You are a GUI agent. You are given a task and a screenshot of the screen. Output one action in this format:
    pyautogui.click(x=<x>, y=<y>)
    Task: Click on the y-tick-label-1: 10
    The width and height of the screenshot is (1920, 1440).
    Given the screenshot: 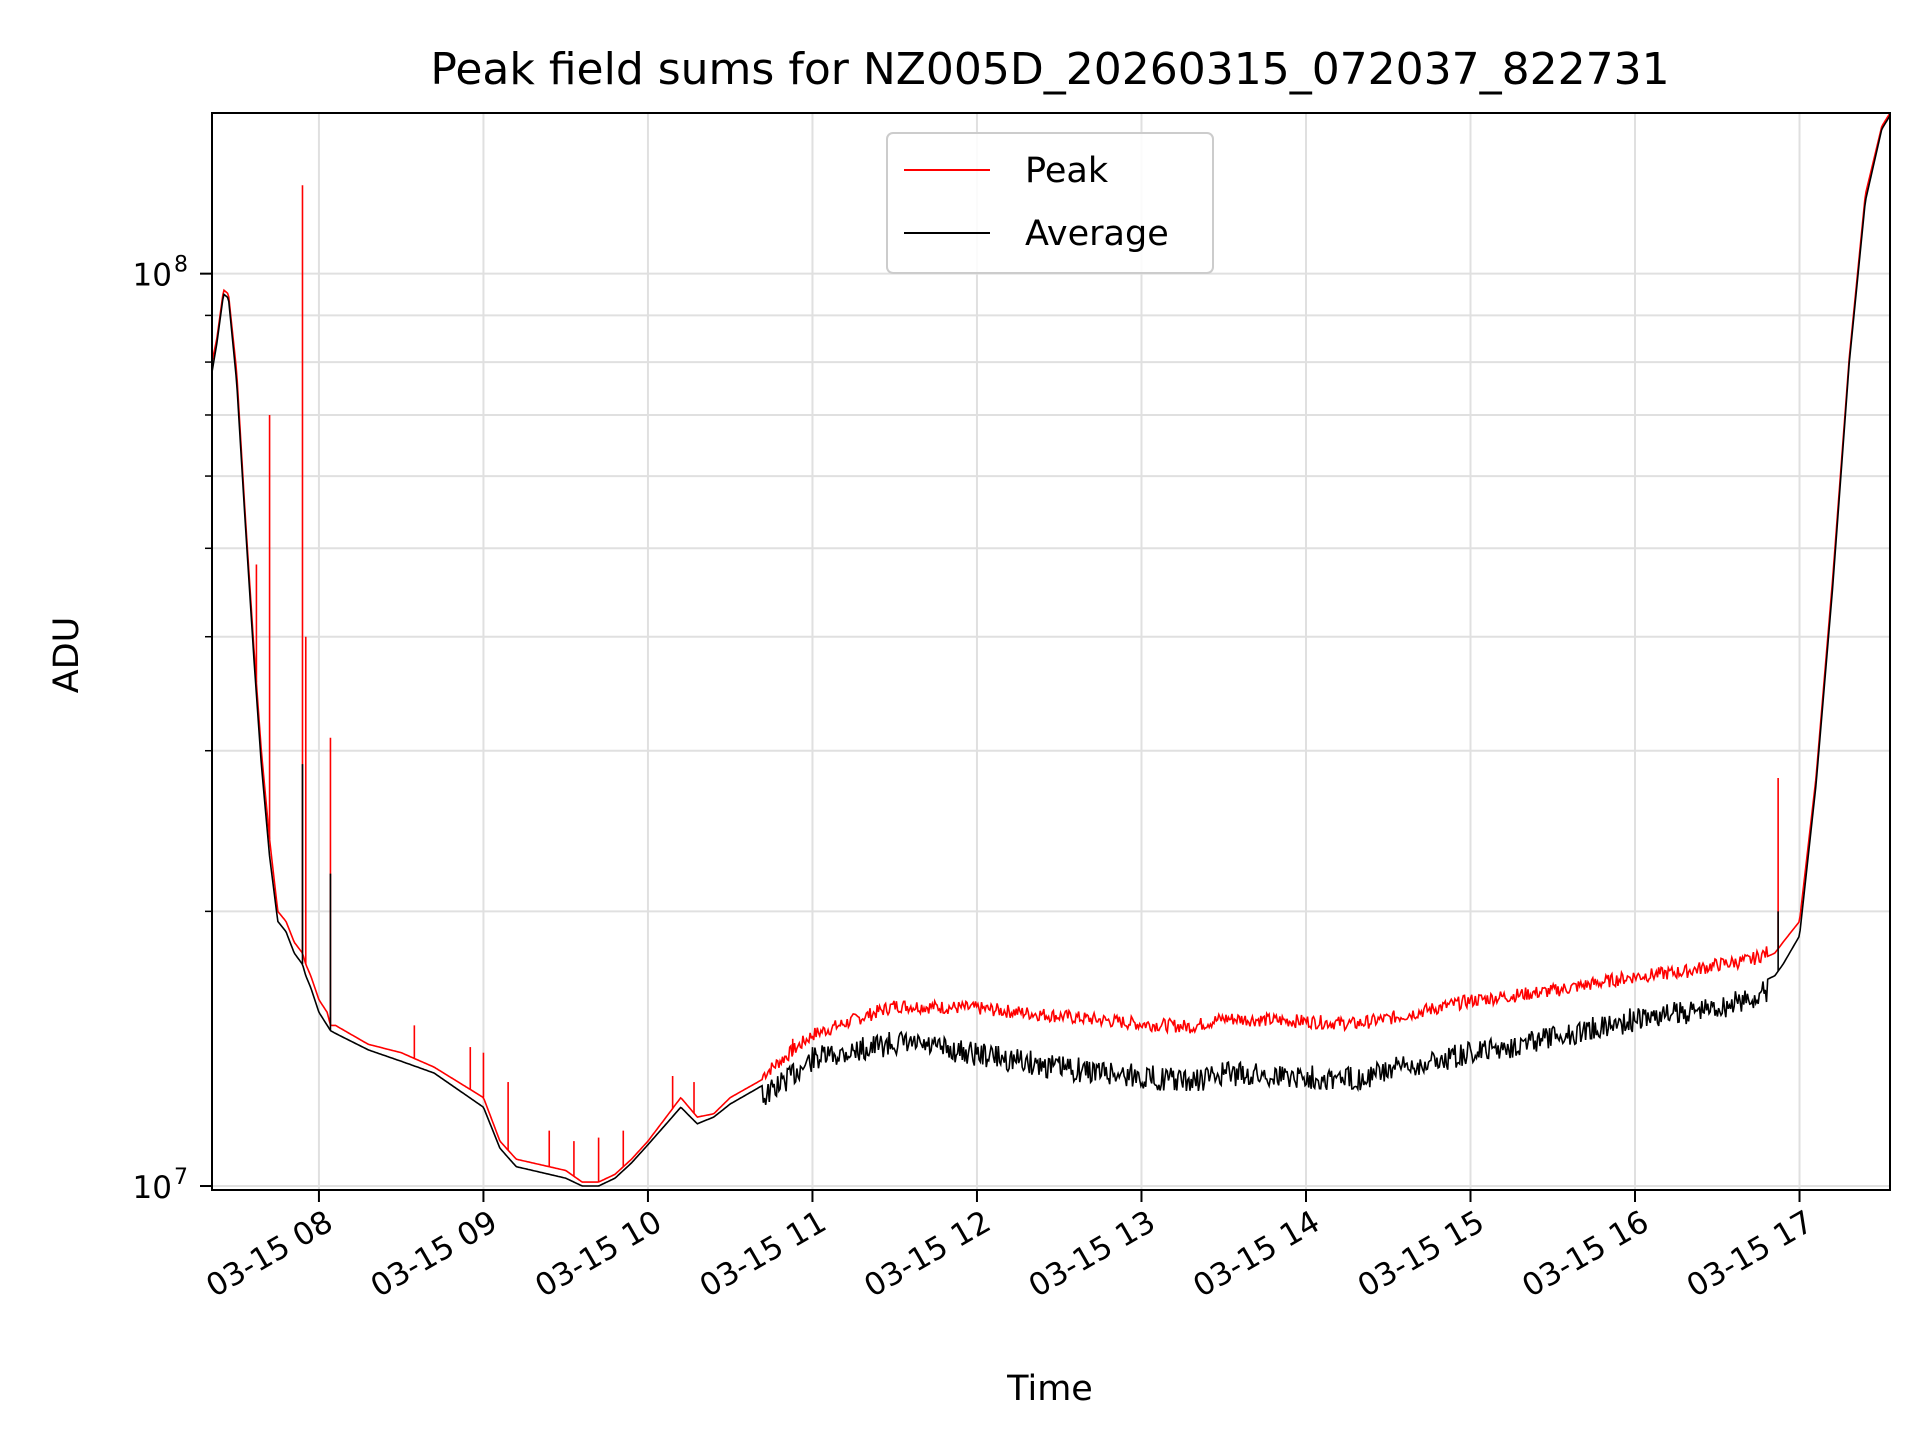 What is the action you would take?
    pyautogui.click(x=152, y=276)
    